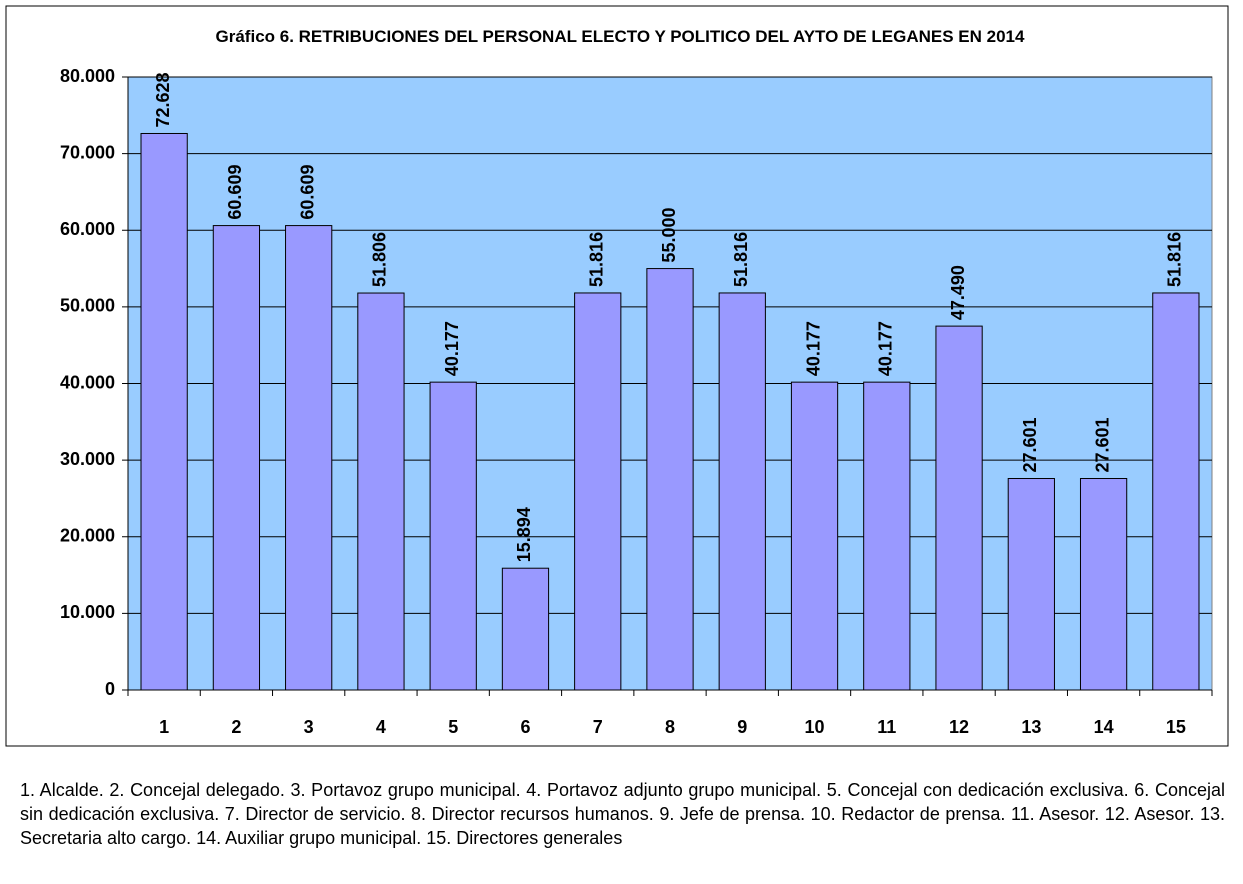  What do you see at coordinates (742, 727) in the screenshot?
I see `x-tick-label: 9` at bounding box center [742, 727].